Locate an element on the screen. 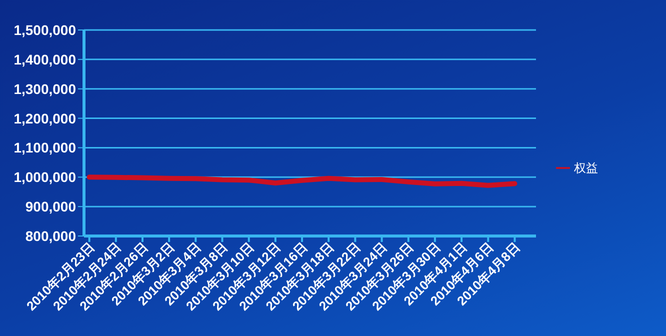 Image resolution: width=666 pixels, height=336 pixels. y-tick-label: 1,300,000 is located at coordinates (45, 88).